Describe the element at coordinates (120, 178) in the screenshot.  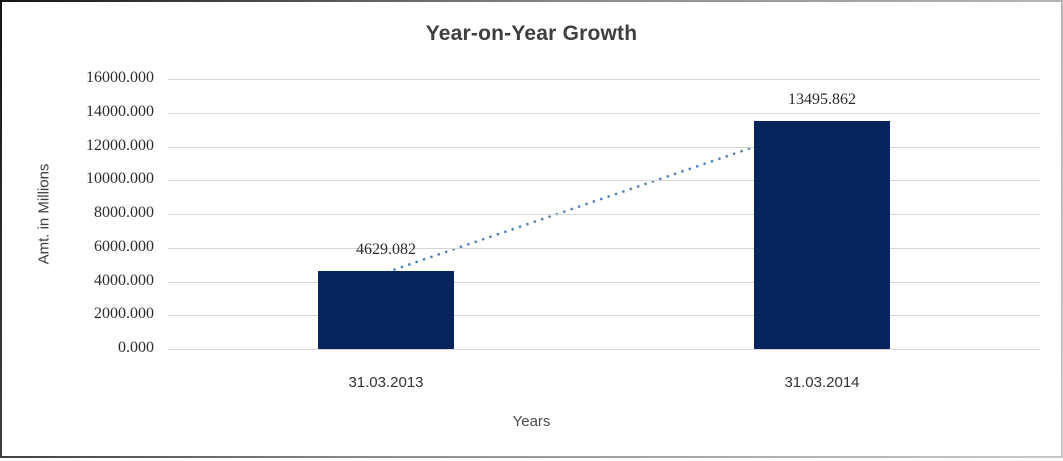
I see `y-tick-label: 10000.000` at that location.